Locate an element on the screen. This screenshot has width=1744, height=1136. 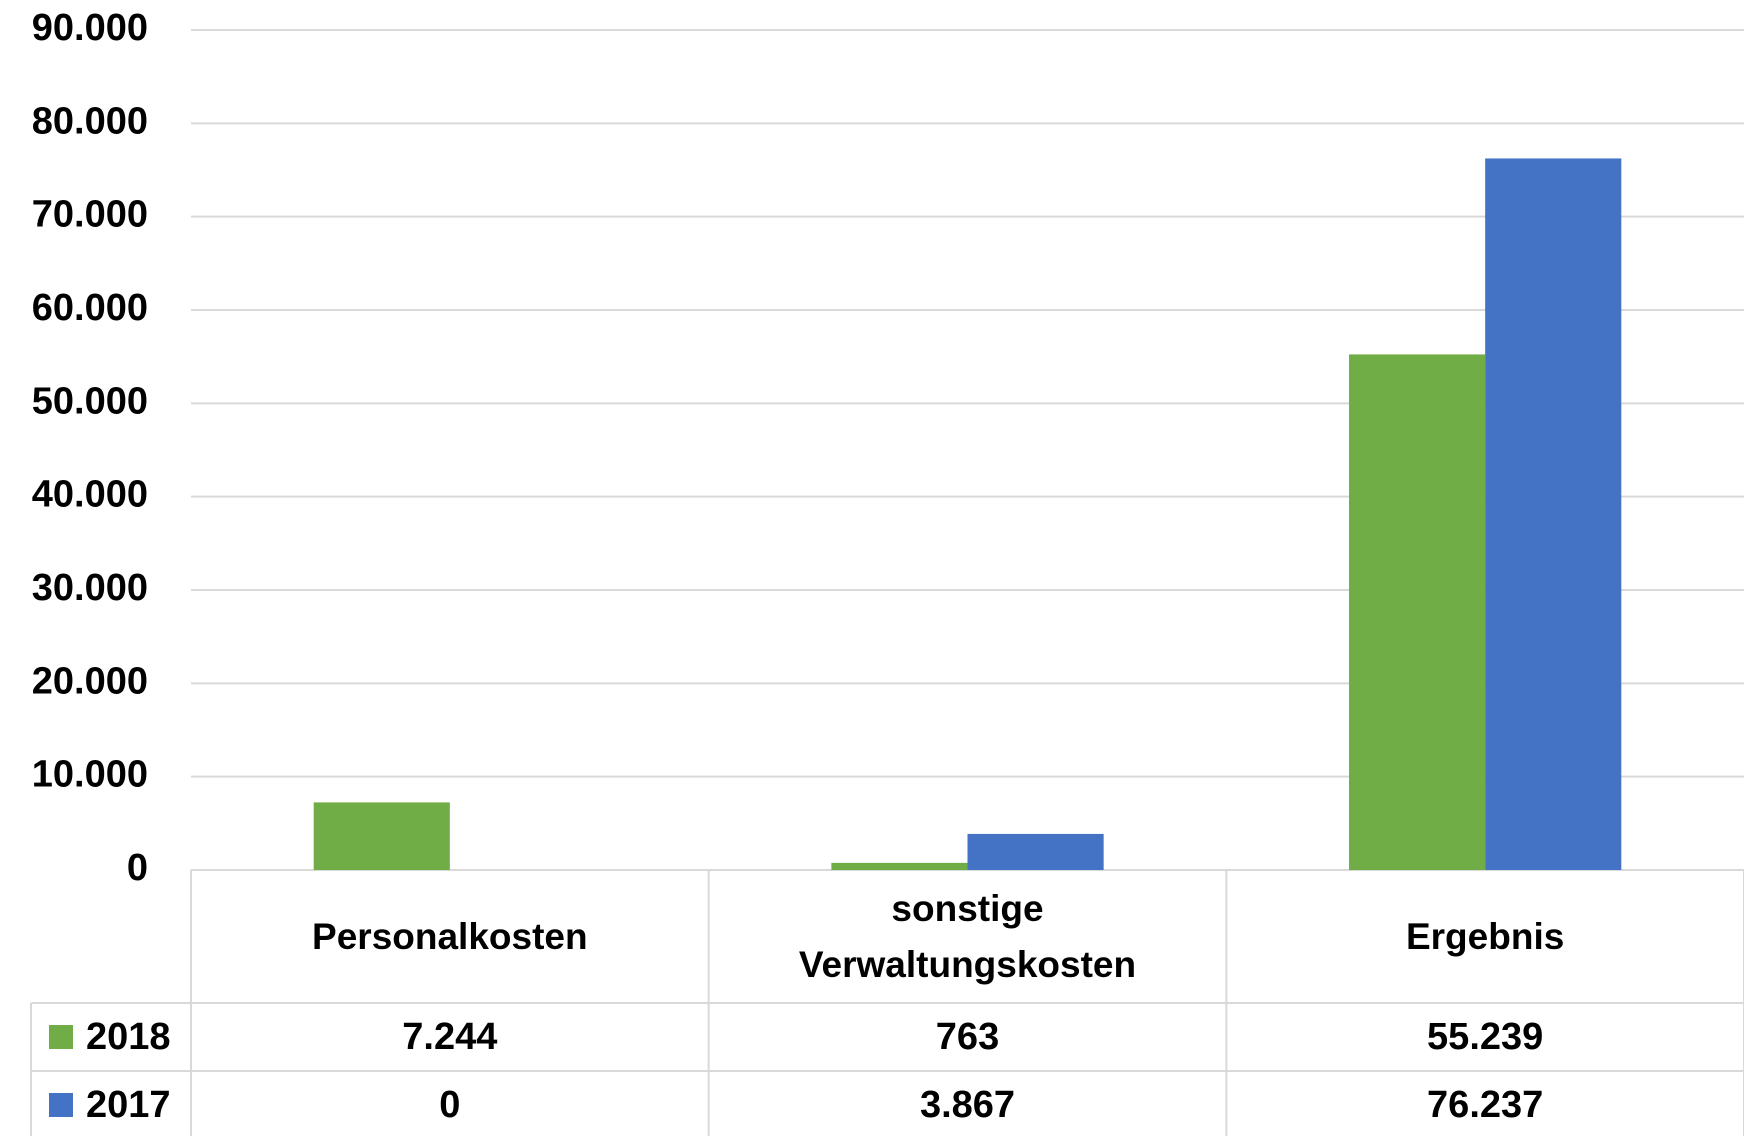
table-value: 763 is located at coordinates (967, 1037).